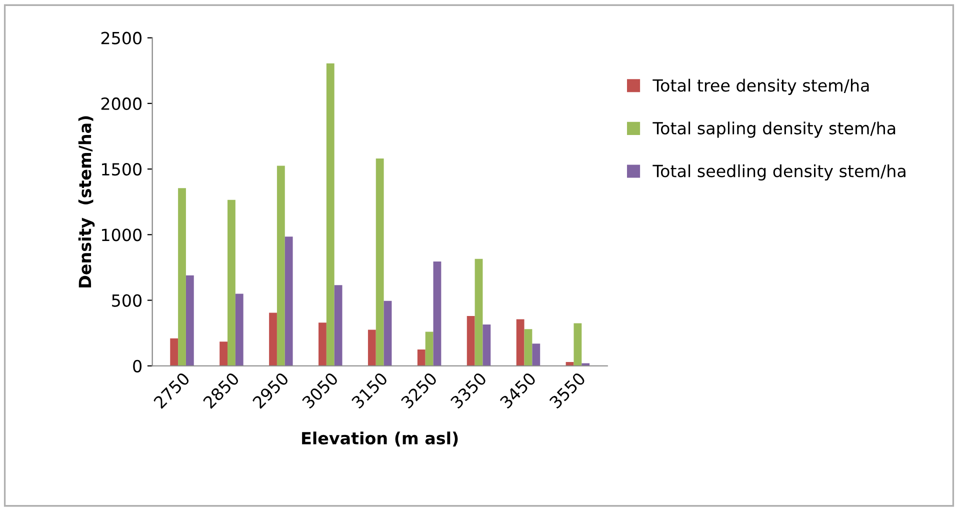 The width and height of the screenshot is (958, 511). What do you see at coordinates (380, 439) in the screenshot?
I see `x-axis-title: Elevation (m asl)` at bounding box center [380, 439].